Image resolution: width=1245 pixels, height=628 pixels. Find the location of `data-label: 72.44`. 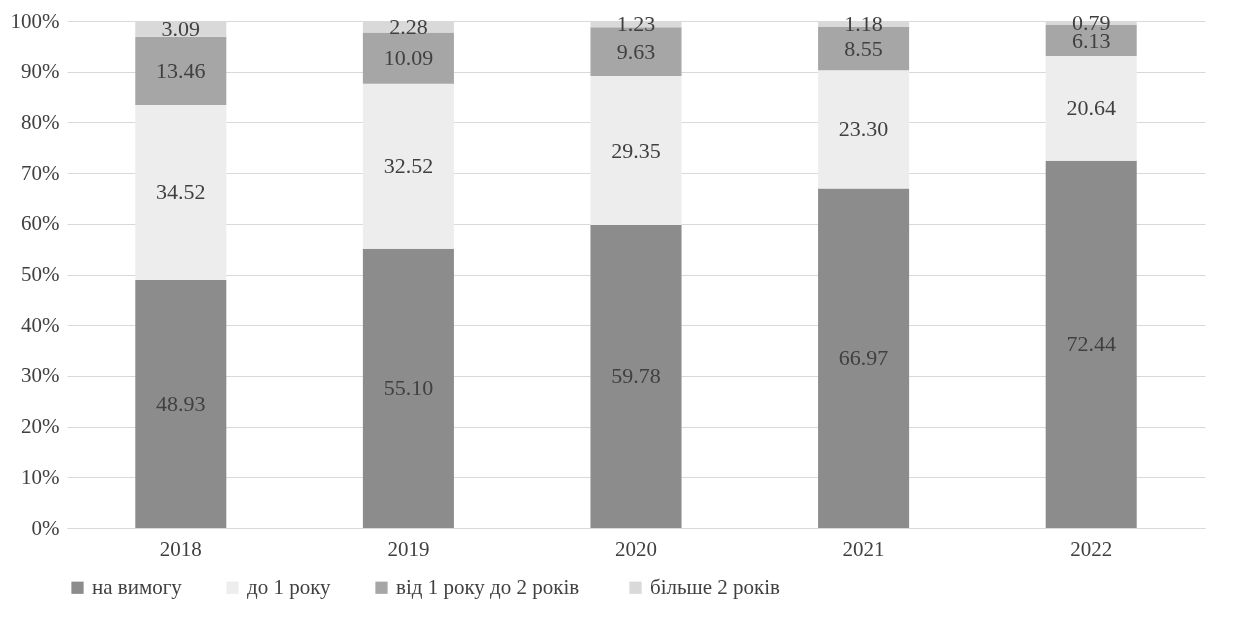

data-label: 72.44 is located at coordinates (1091, 344).